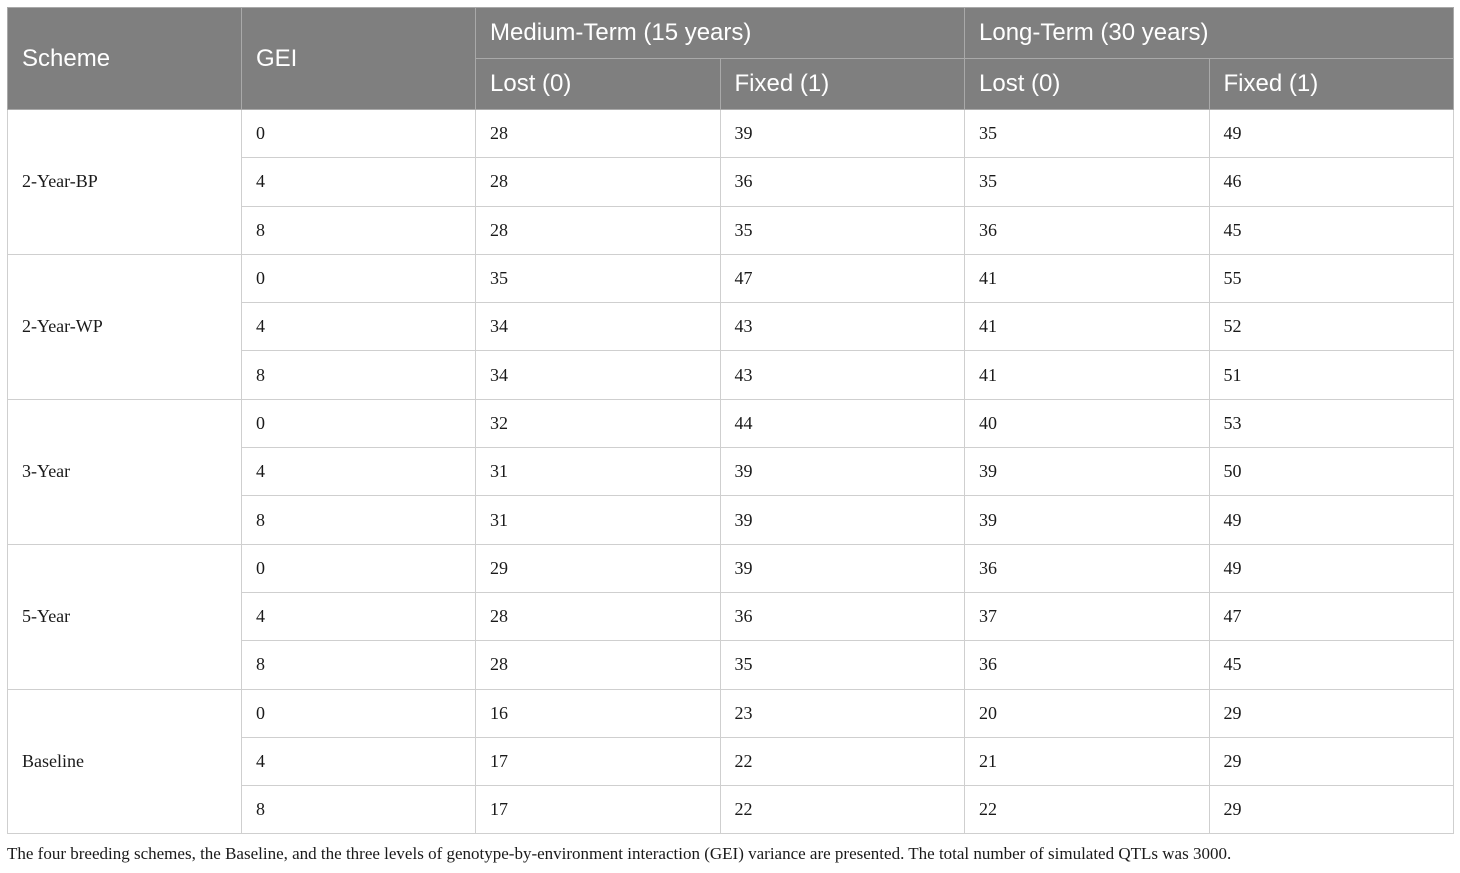  Describe the element at coordinates (1087, 423) in the screenshot. I see `cell-l-lost: 40` at that location.